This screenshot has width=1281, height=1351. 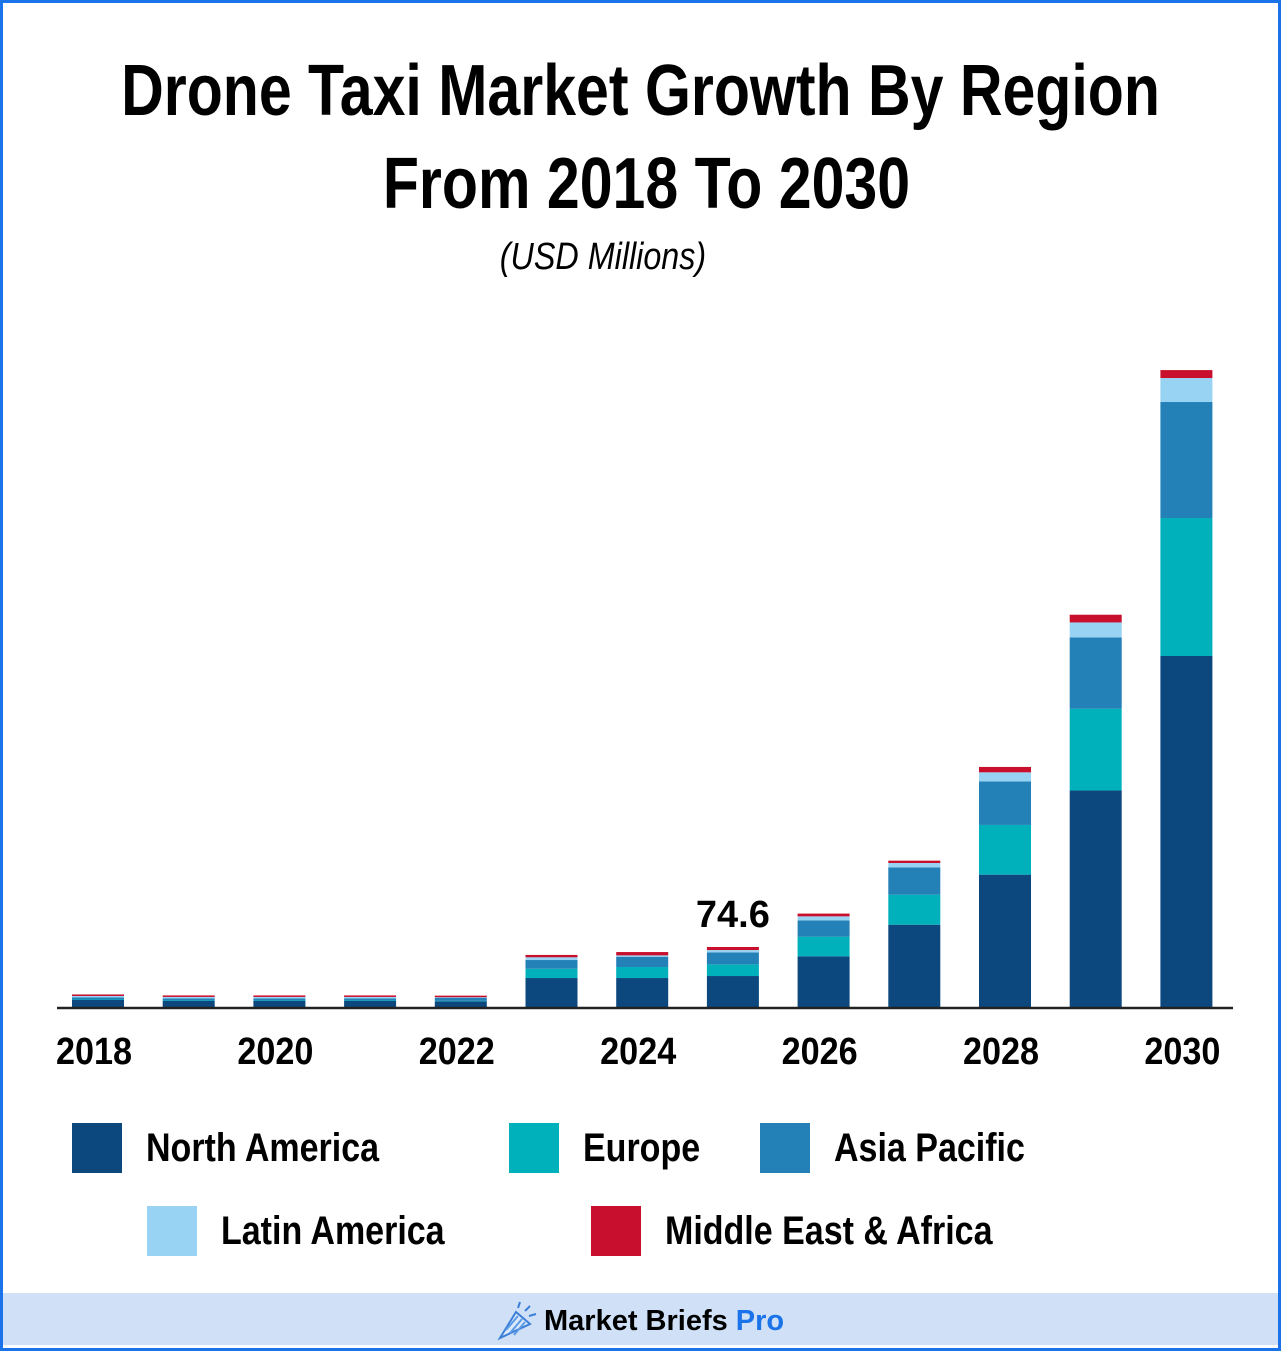 I want to click on bar-segment-2023-north-america, so click(x=551, y=992).